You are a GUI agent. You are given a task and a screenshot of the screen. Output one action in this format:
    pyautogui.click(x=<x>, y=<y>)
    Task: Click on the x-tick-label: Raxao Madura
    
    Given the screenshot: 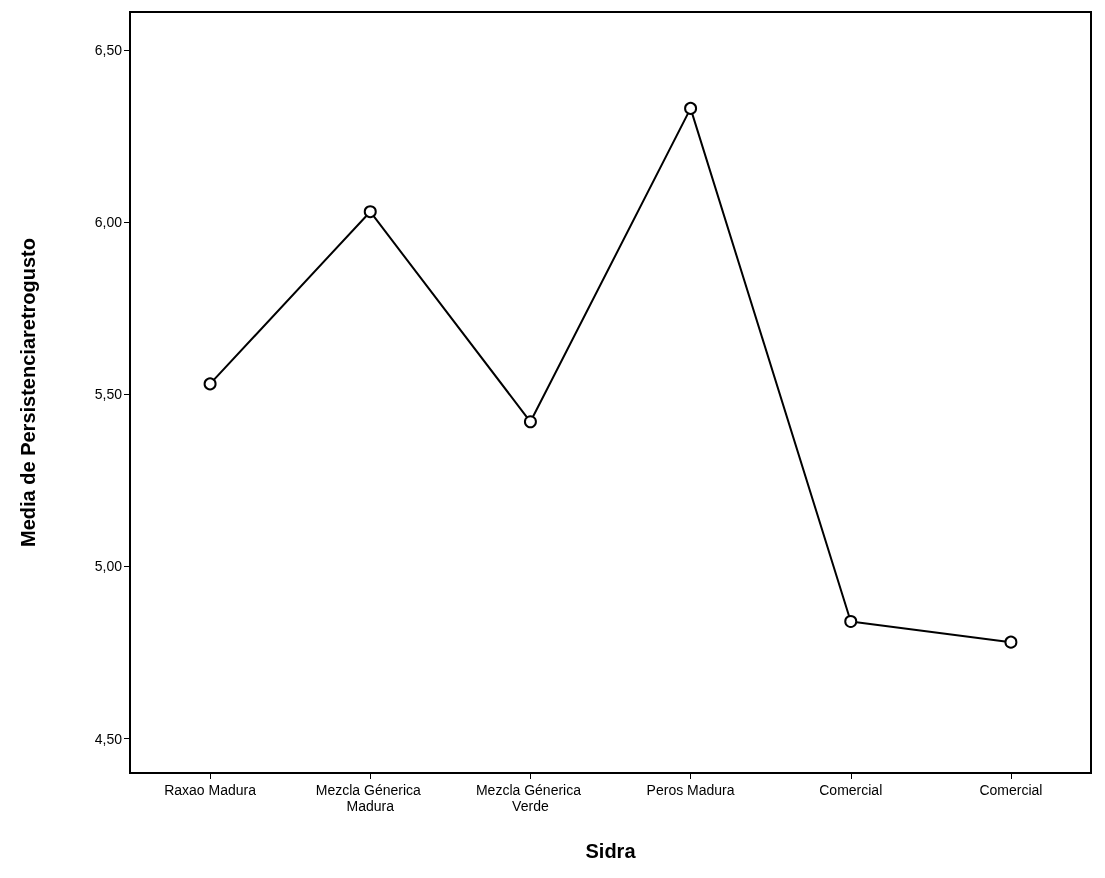 What is the action you would take?
    pyautogui.click(x=210, y=790)
    